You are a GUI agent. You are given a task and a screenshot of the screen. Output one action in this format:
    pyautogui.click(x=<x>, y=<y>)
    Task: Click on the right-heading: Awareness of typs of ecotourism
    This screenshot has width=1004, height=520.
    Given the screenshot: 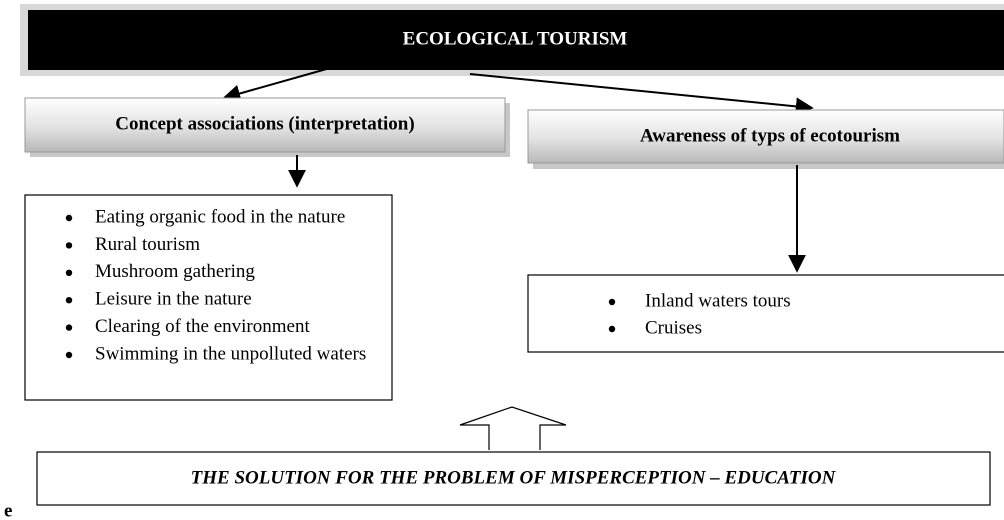 What is the action you would take?
    pyautogui.click(x=770, y=135)
    